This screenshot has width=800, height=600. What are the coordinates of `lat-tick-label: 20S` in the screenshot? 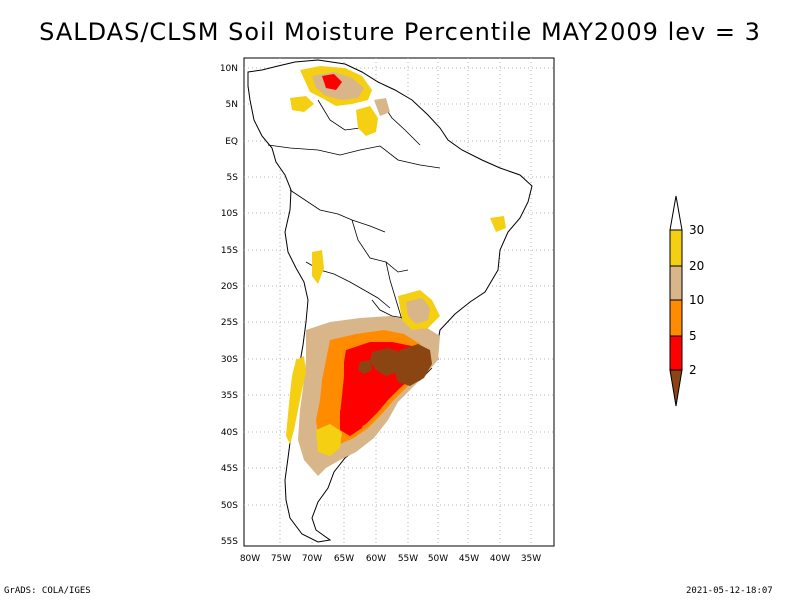 It's located at (229, 287).